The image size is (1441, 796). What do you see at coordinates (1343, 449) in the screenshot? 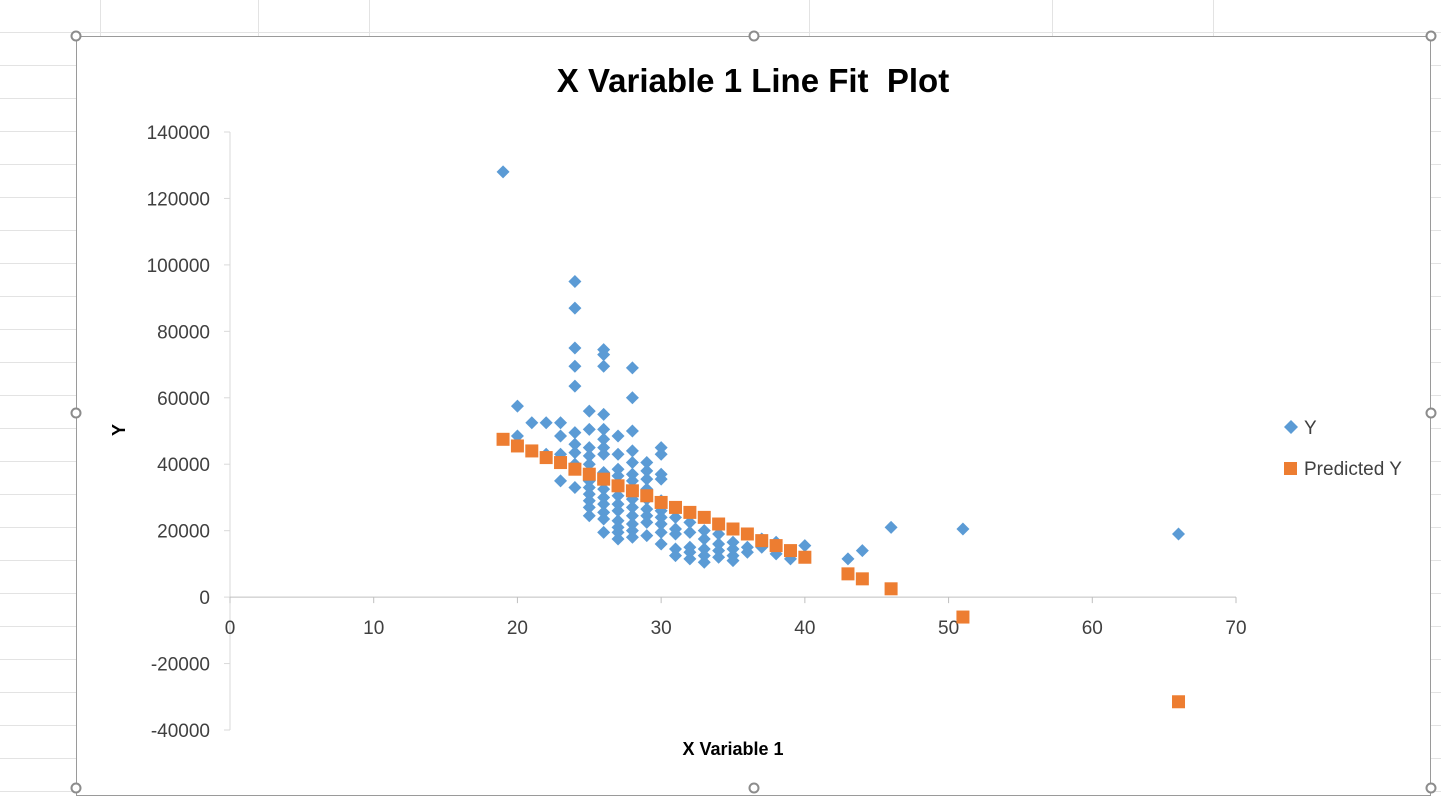
I see `legend: Y Predicted Y` at bounding box center [1343, 449].